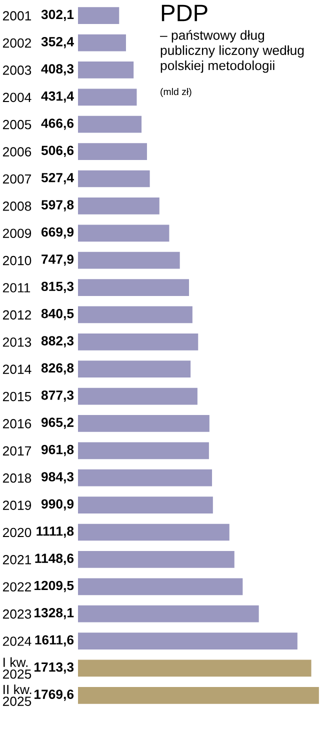  Describe the element at coordinates (17, 151) in the screenshot. I see `y-tick-label: 2006` at that location.